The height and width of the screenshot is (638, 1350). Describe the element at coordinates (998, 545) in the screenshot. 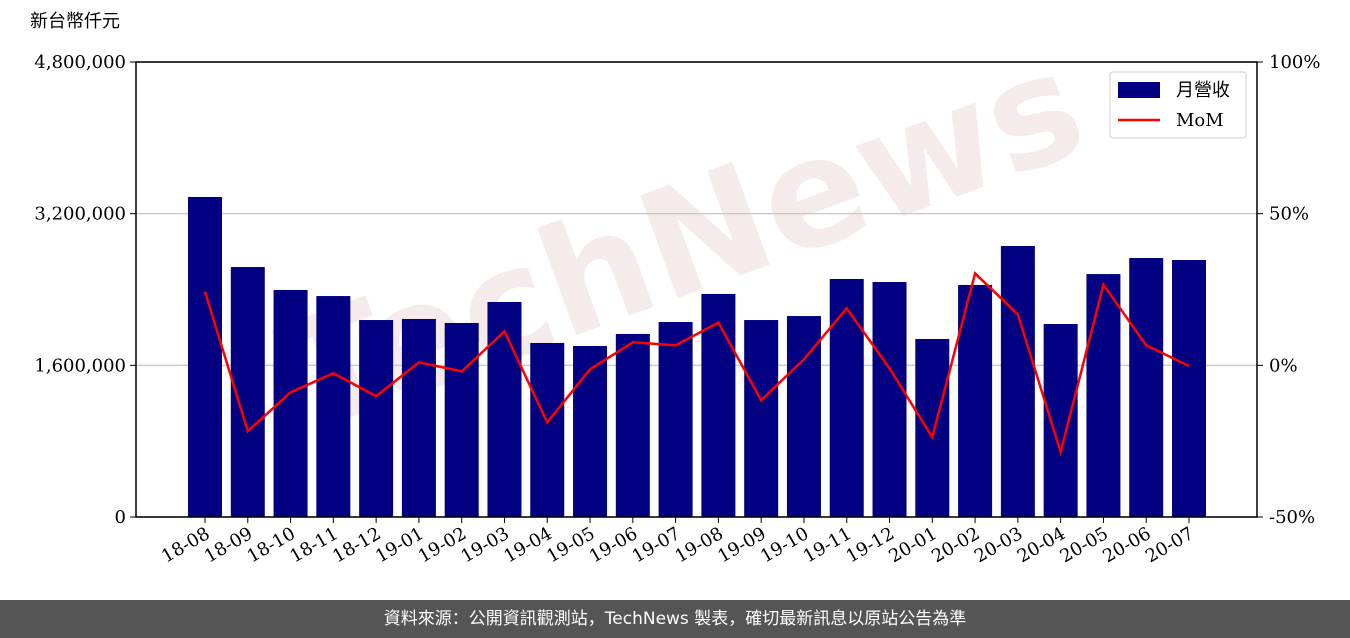

I see `x-tick-label: 20-03` at that location.